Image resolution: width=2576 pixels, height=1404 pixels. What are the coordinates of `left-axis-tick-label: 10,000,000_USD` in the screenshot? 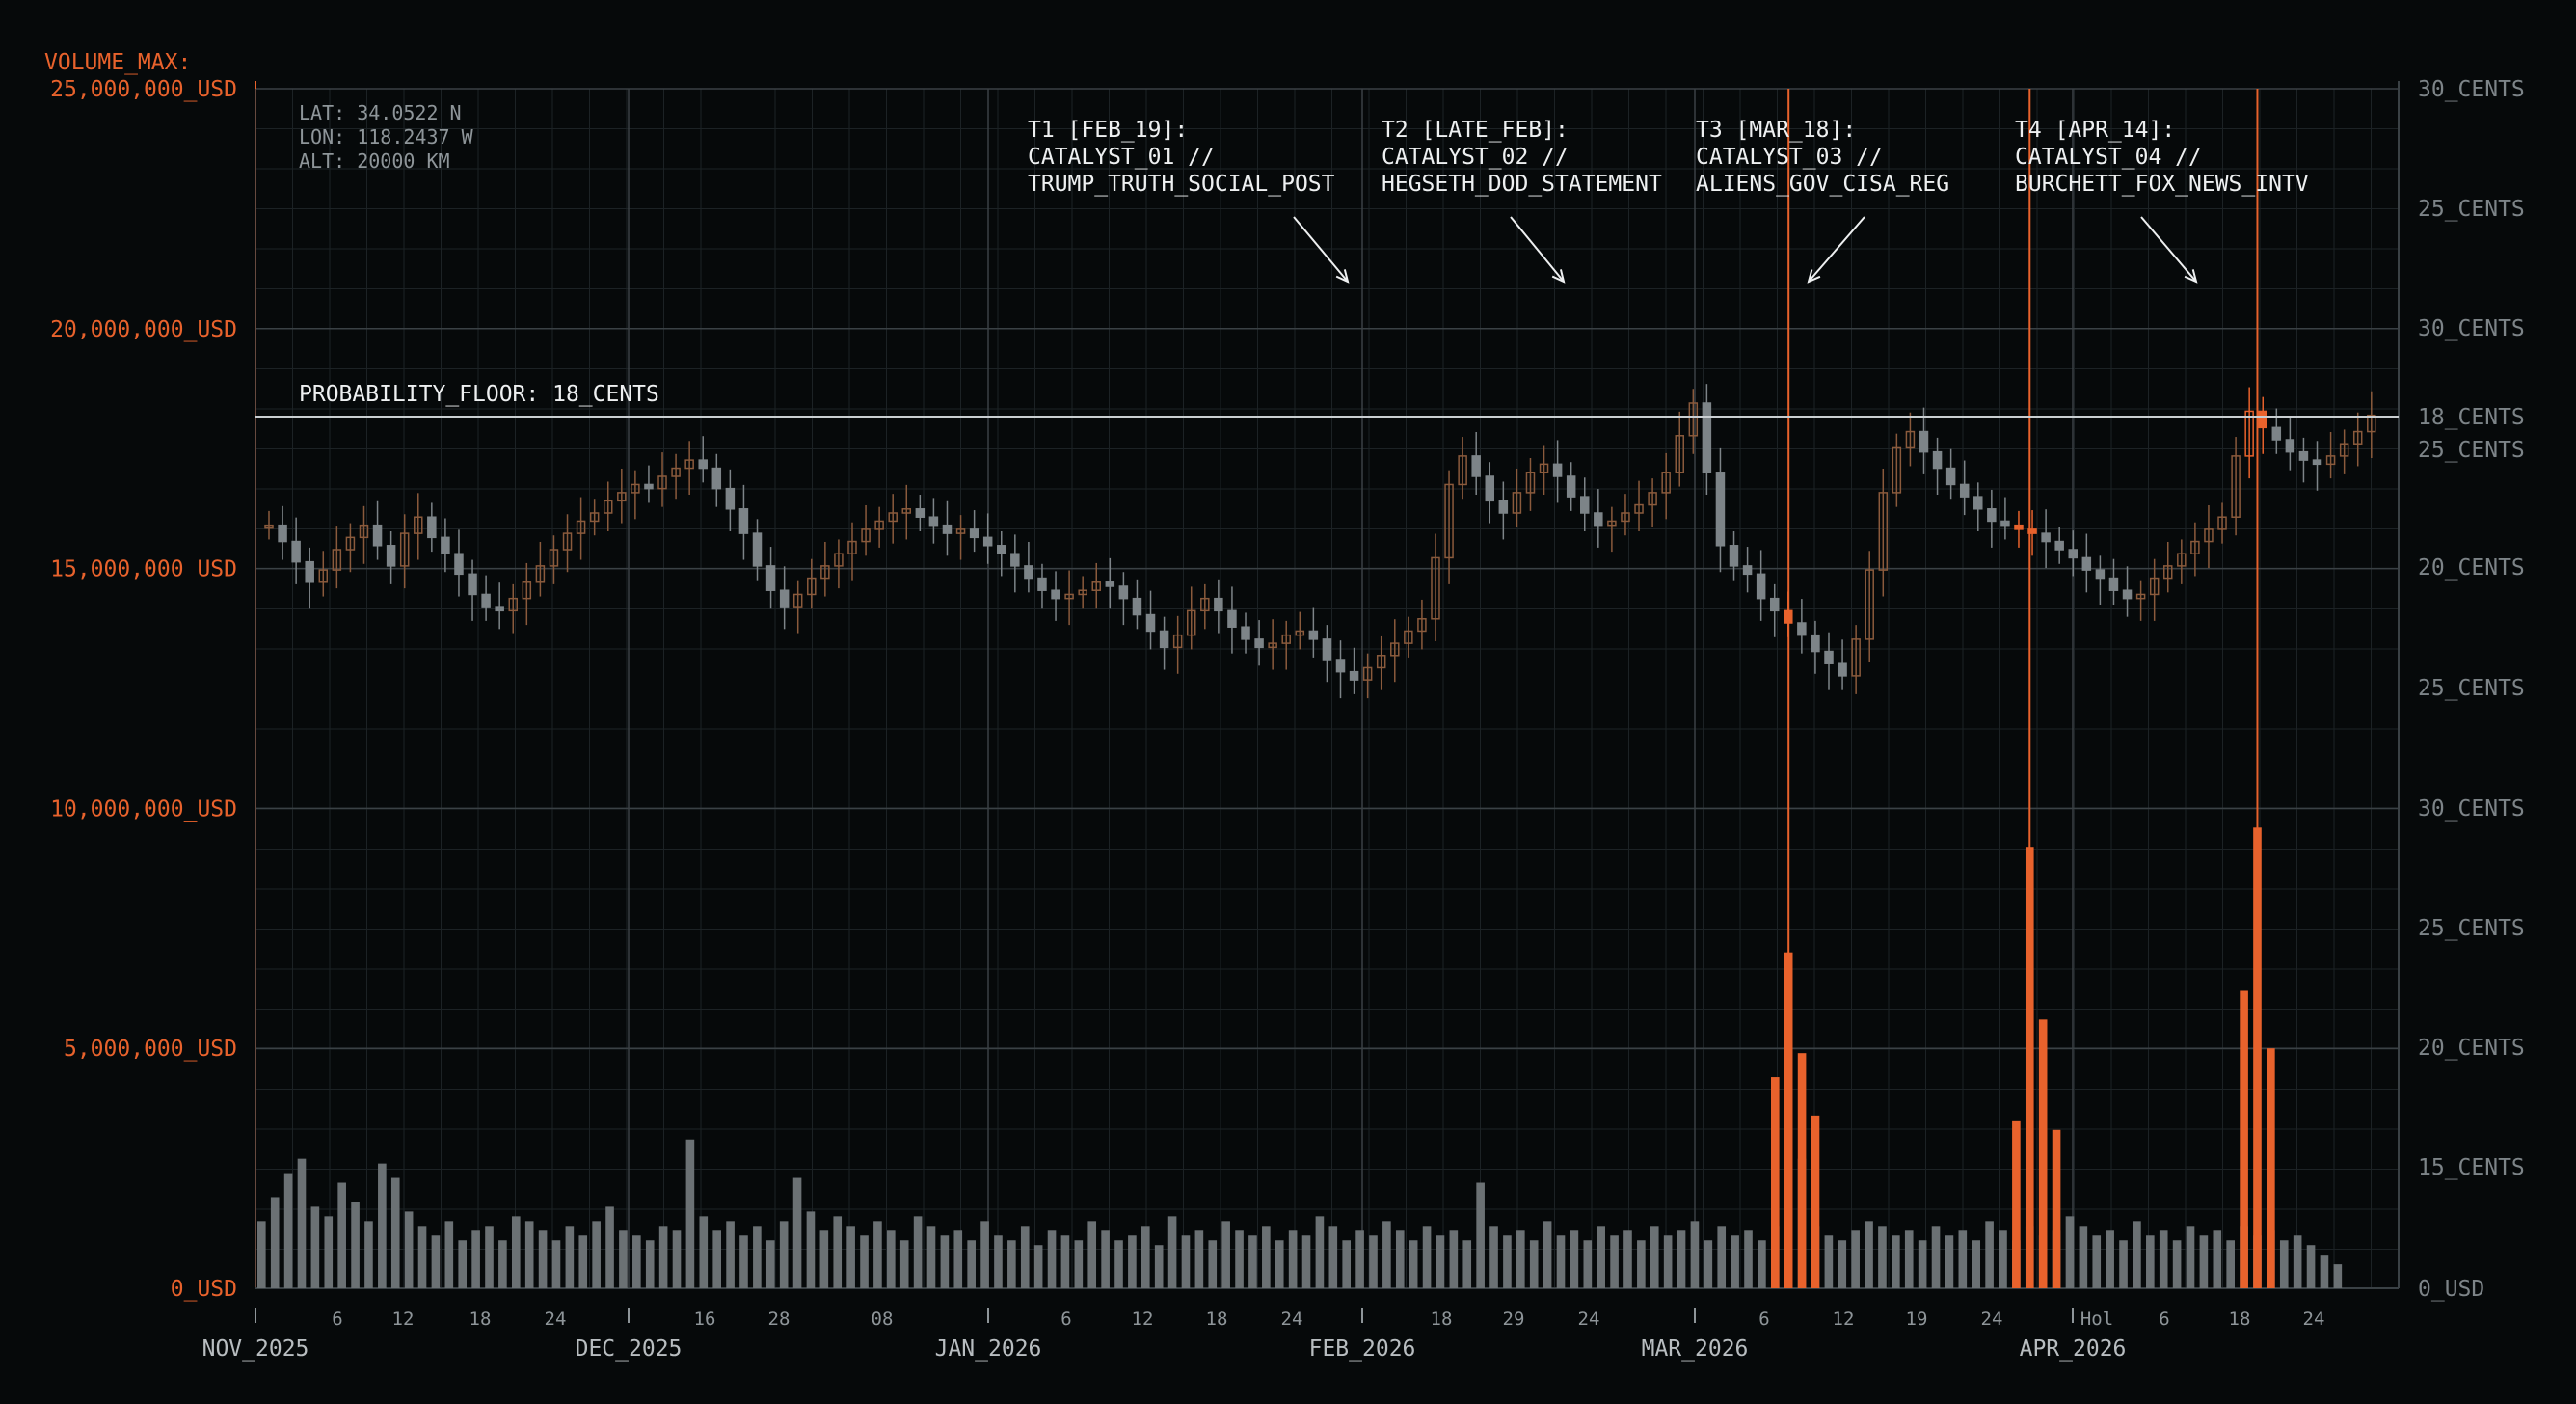 It's located at (144, 809).